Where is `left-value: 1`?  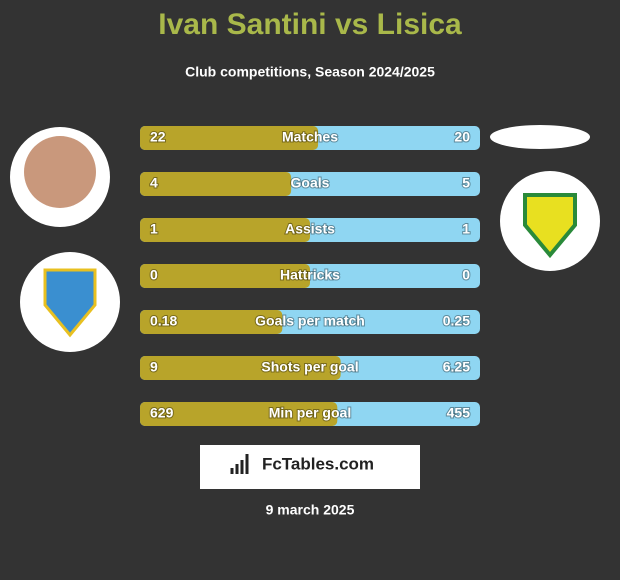
left-value: 1 is located at coordinates (154, 229).